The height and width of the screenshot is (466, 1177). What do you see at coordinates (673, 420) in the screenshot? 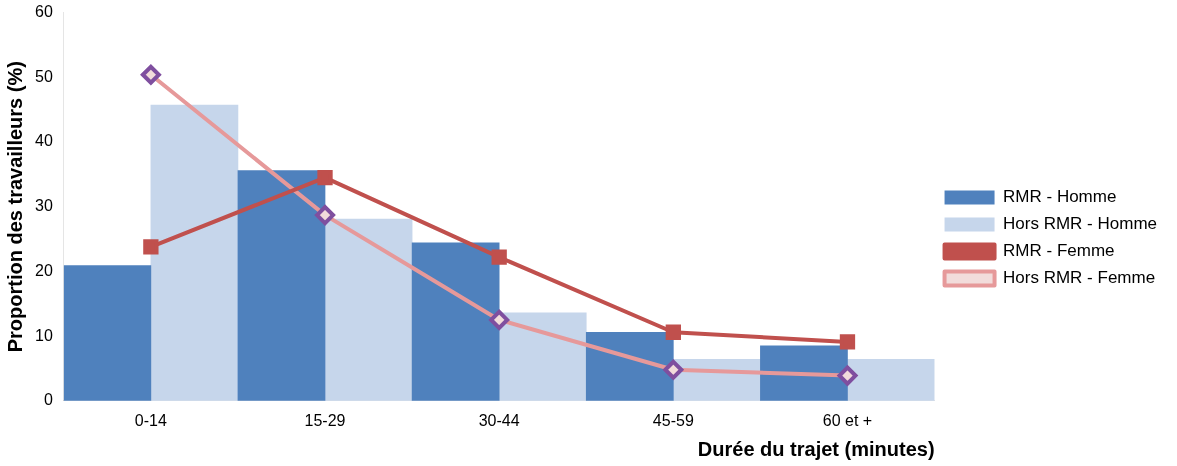
I see `x-tick-label: 45-59` at bounding box center [673, 420].